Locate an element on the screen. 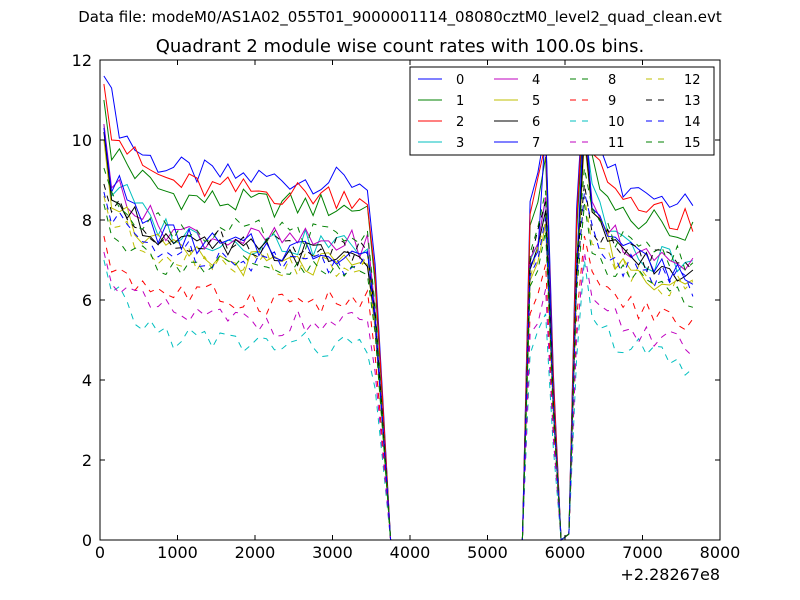  legend-label-10: 10 is located at coordinates (616, 122).